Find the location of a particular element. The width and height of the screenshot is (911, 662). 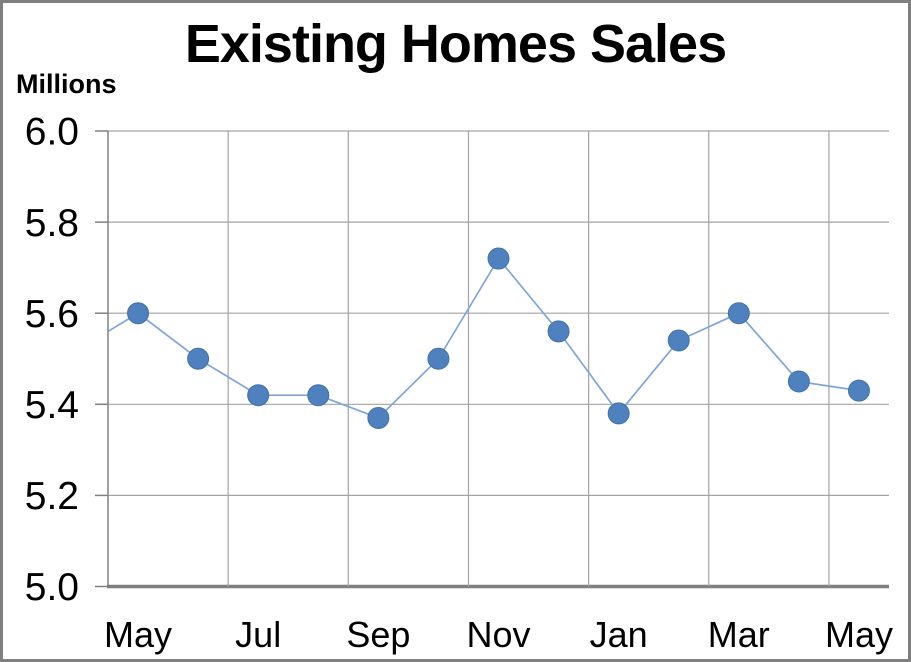

y-tick-label: 6.0 is located at coordinates (52, 132).